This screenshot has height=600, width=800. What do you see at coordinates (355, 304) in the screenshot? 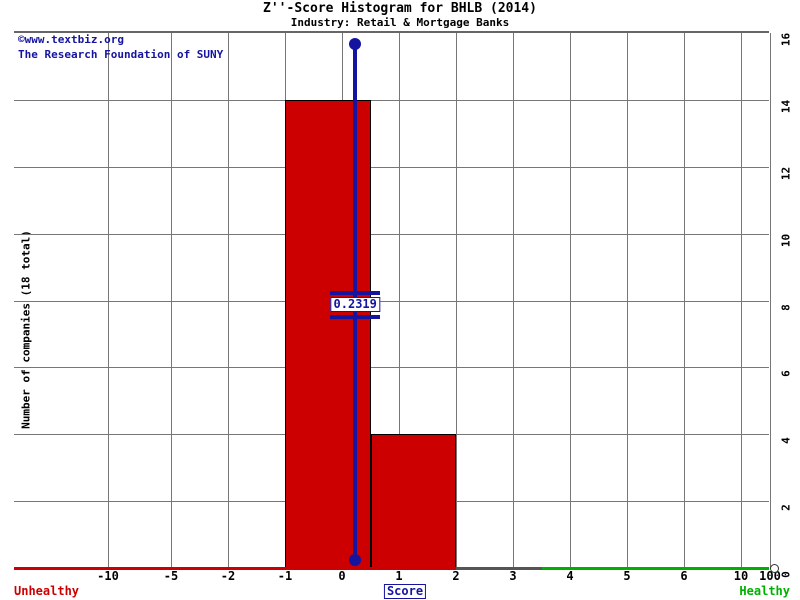
I see `score-marker-value: 0.2319` at bounding box center [355, 304].